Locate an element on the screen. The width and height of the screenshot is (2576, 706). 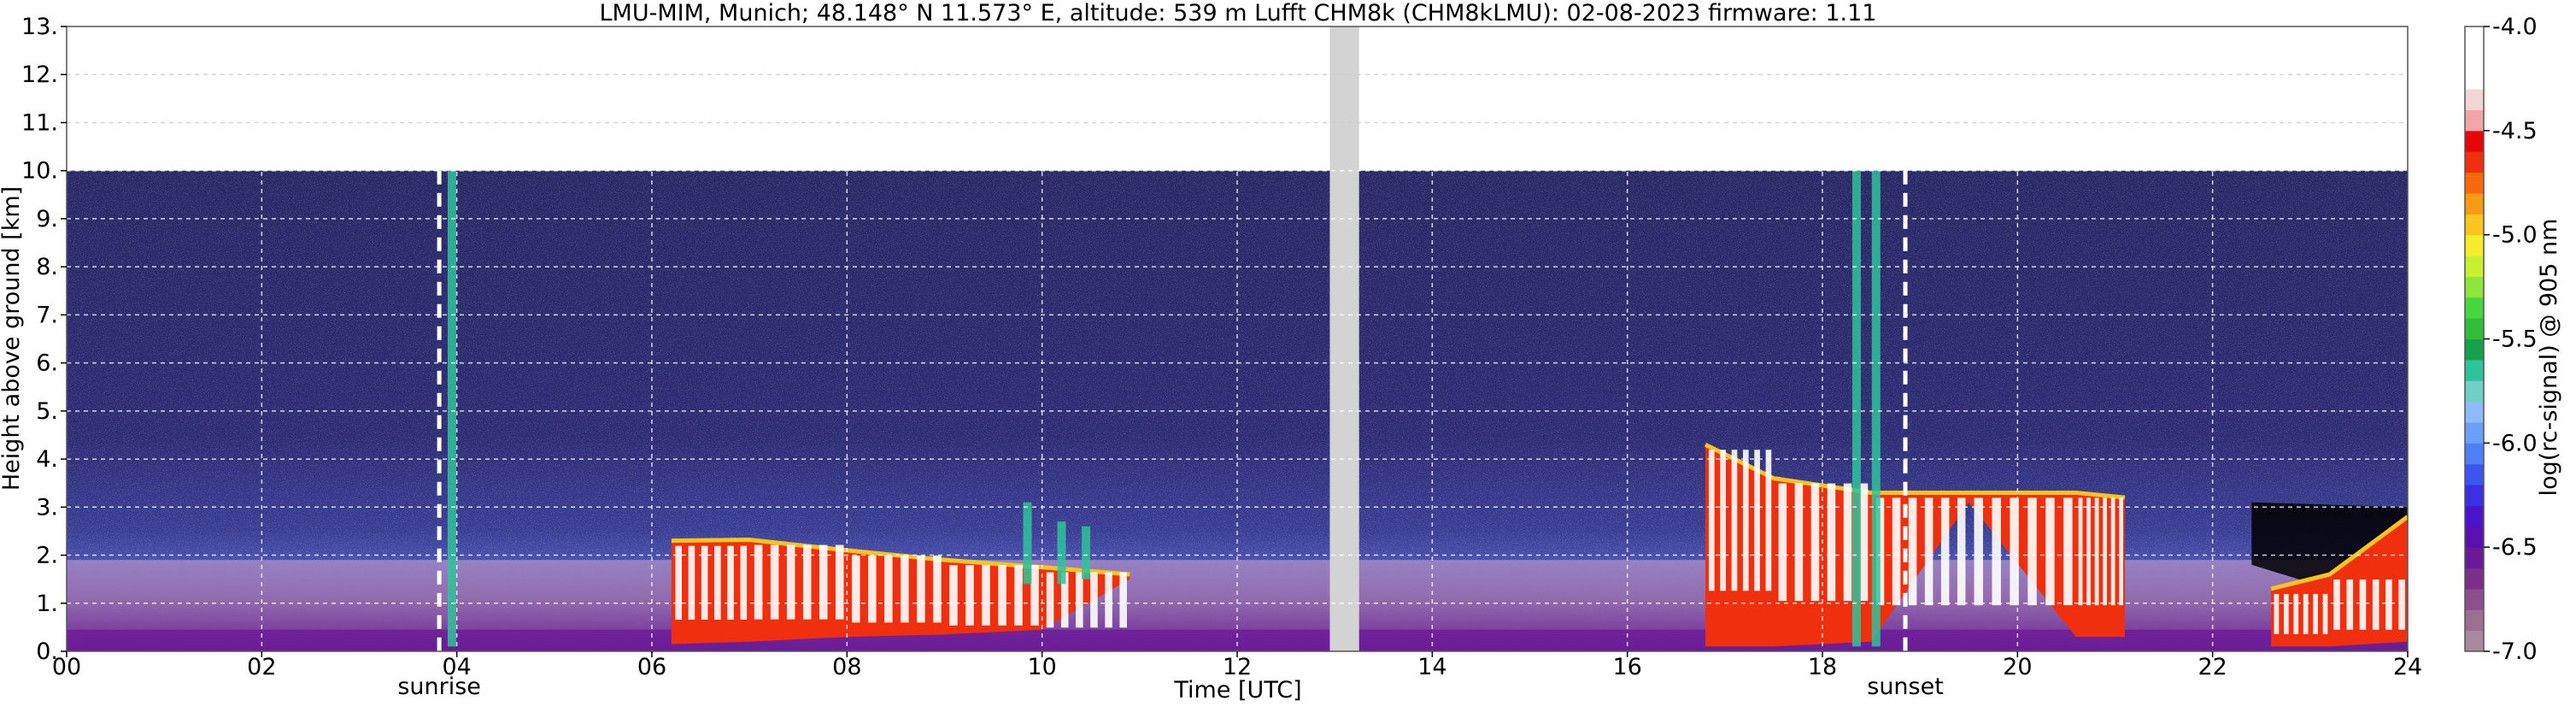
y-tick-label: 5. is located at coordinates (47, 411).